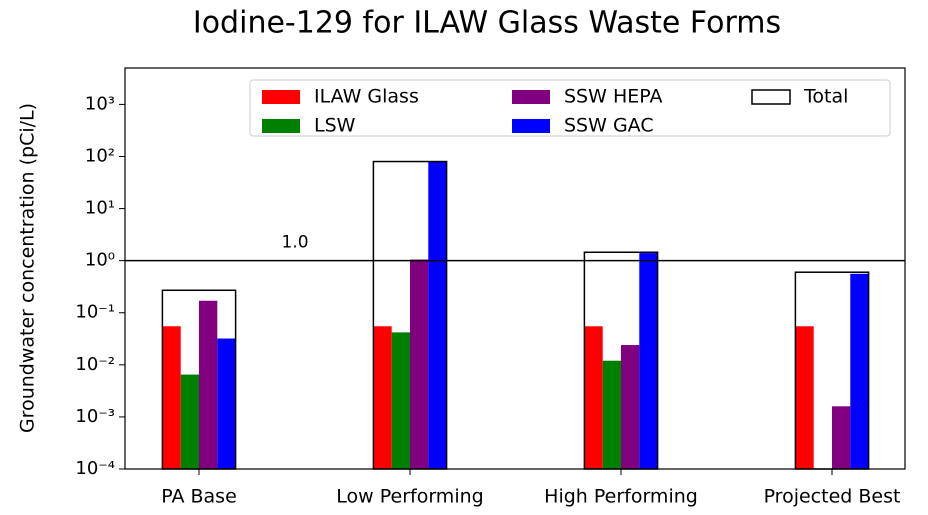 This screenshot has width=928, height=515. Describe the element at coordinates (28, 268) in the screenshot. I see `y-axis-label: Groundwater concentration (pCi/L)` at that location.